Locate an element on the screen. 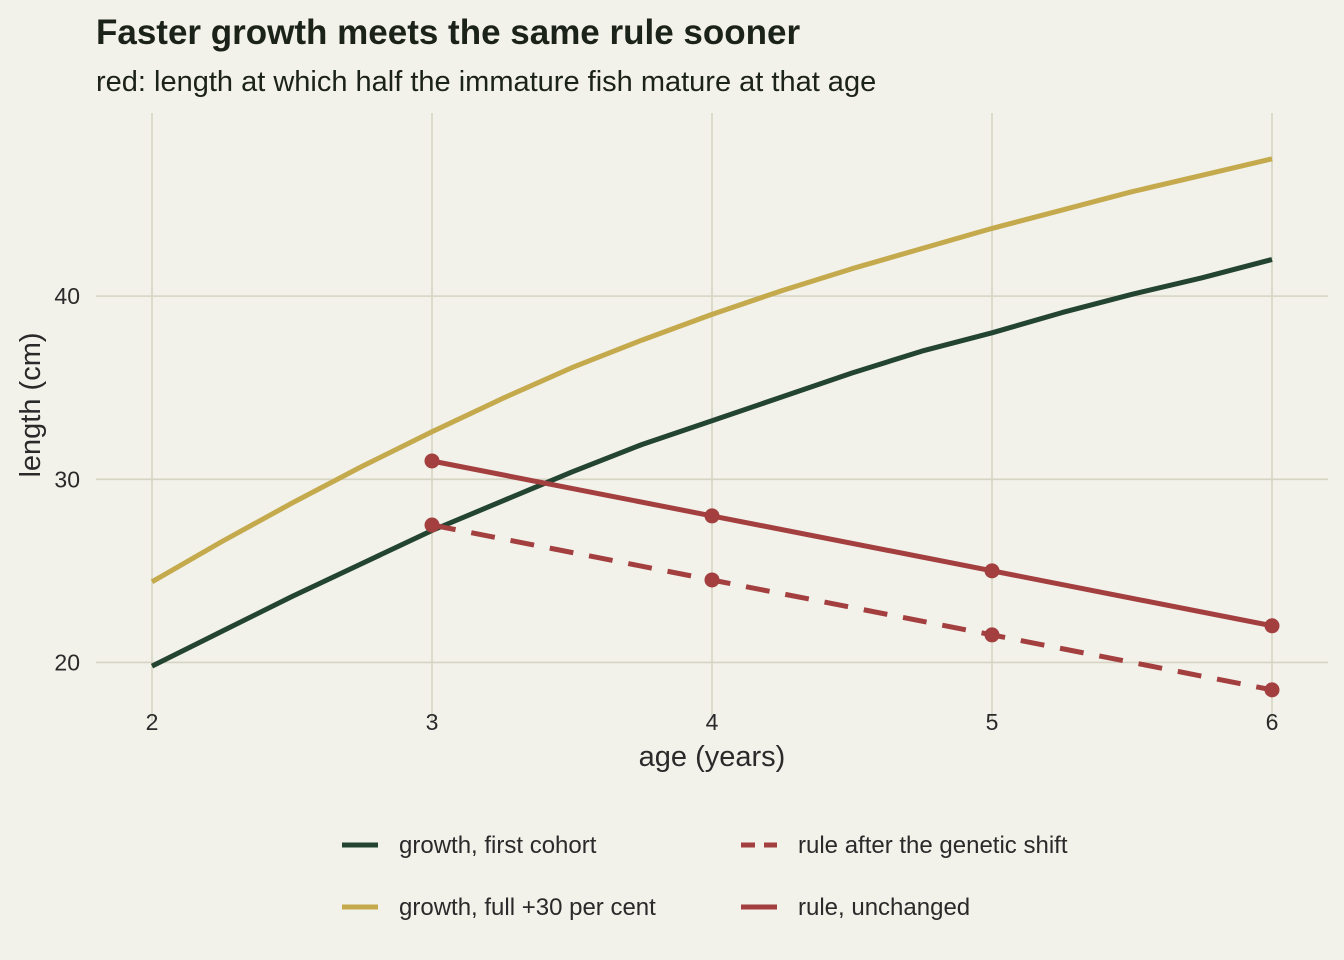 This screenshot has width=1344, height=960. legend-label-1: growth, full +30 per cent is located at coordinates (527, 907).